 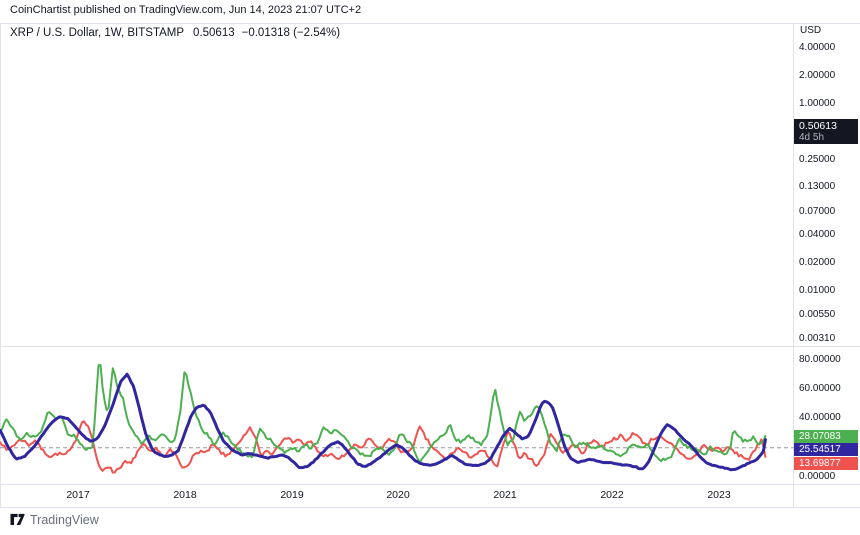 I want to click on bar-countdown: 4d 5h, so click(x=812, y=137).